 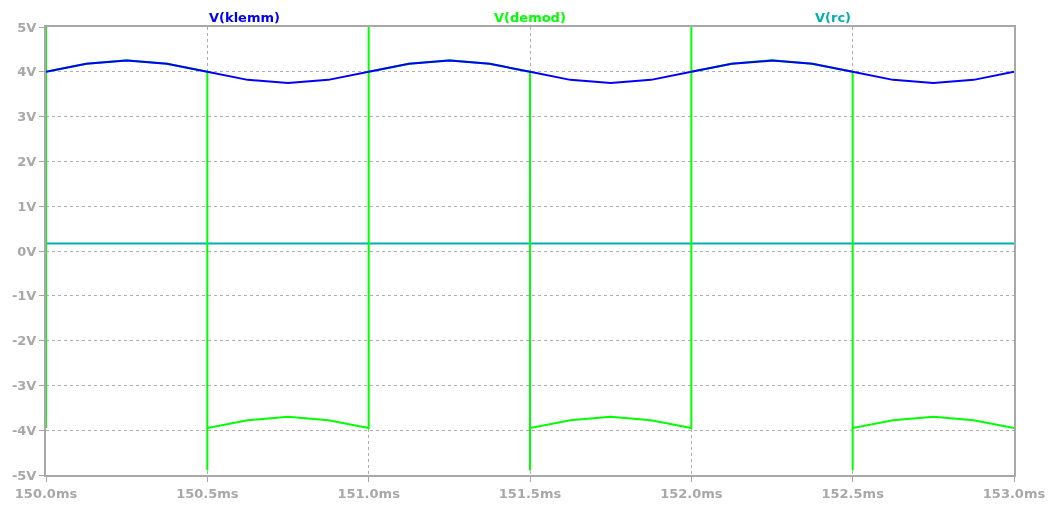 I want to click on y-tick-label: -1V, so click(x=24, y=296).